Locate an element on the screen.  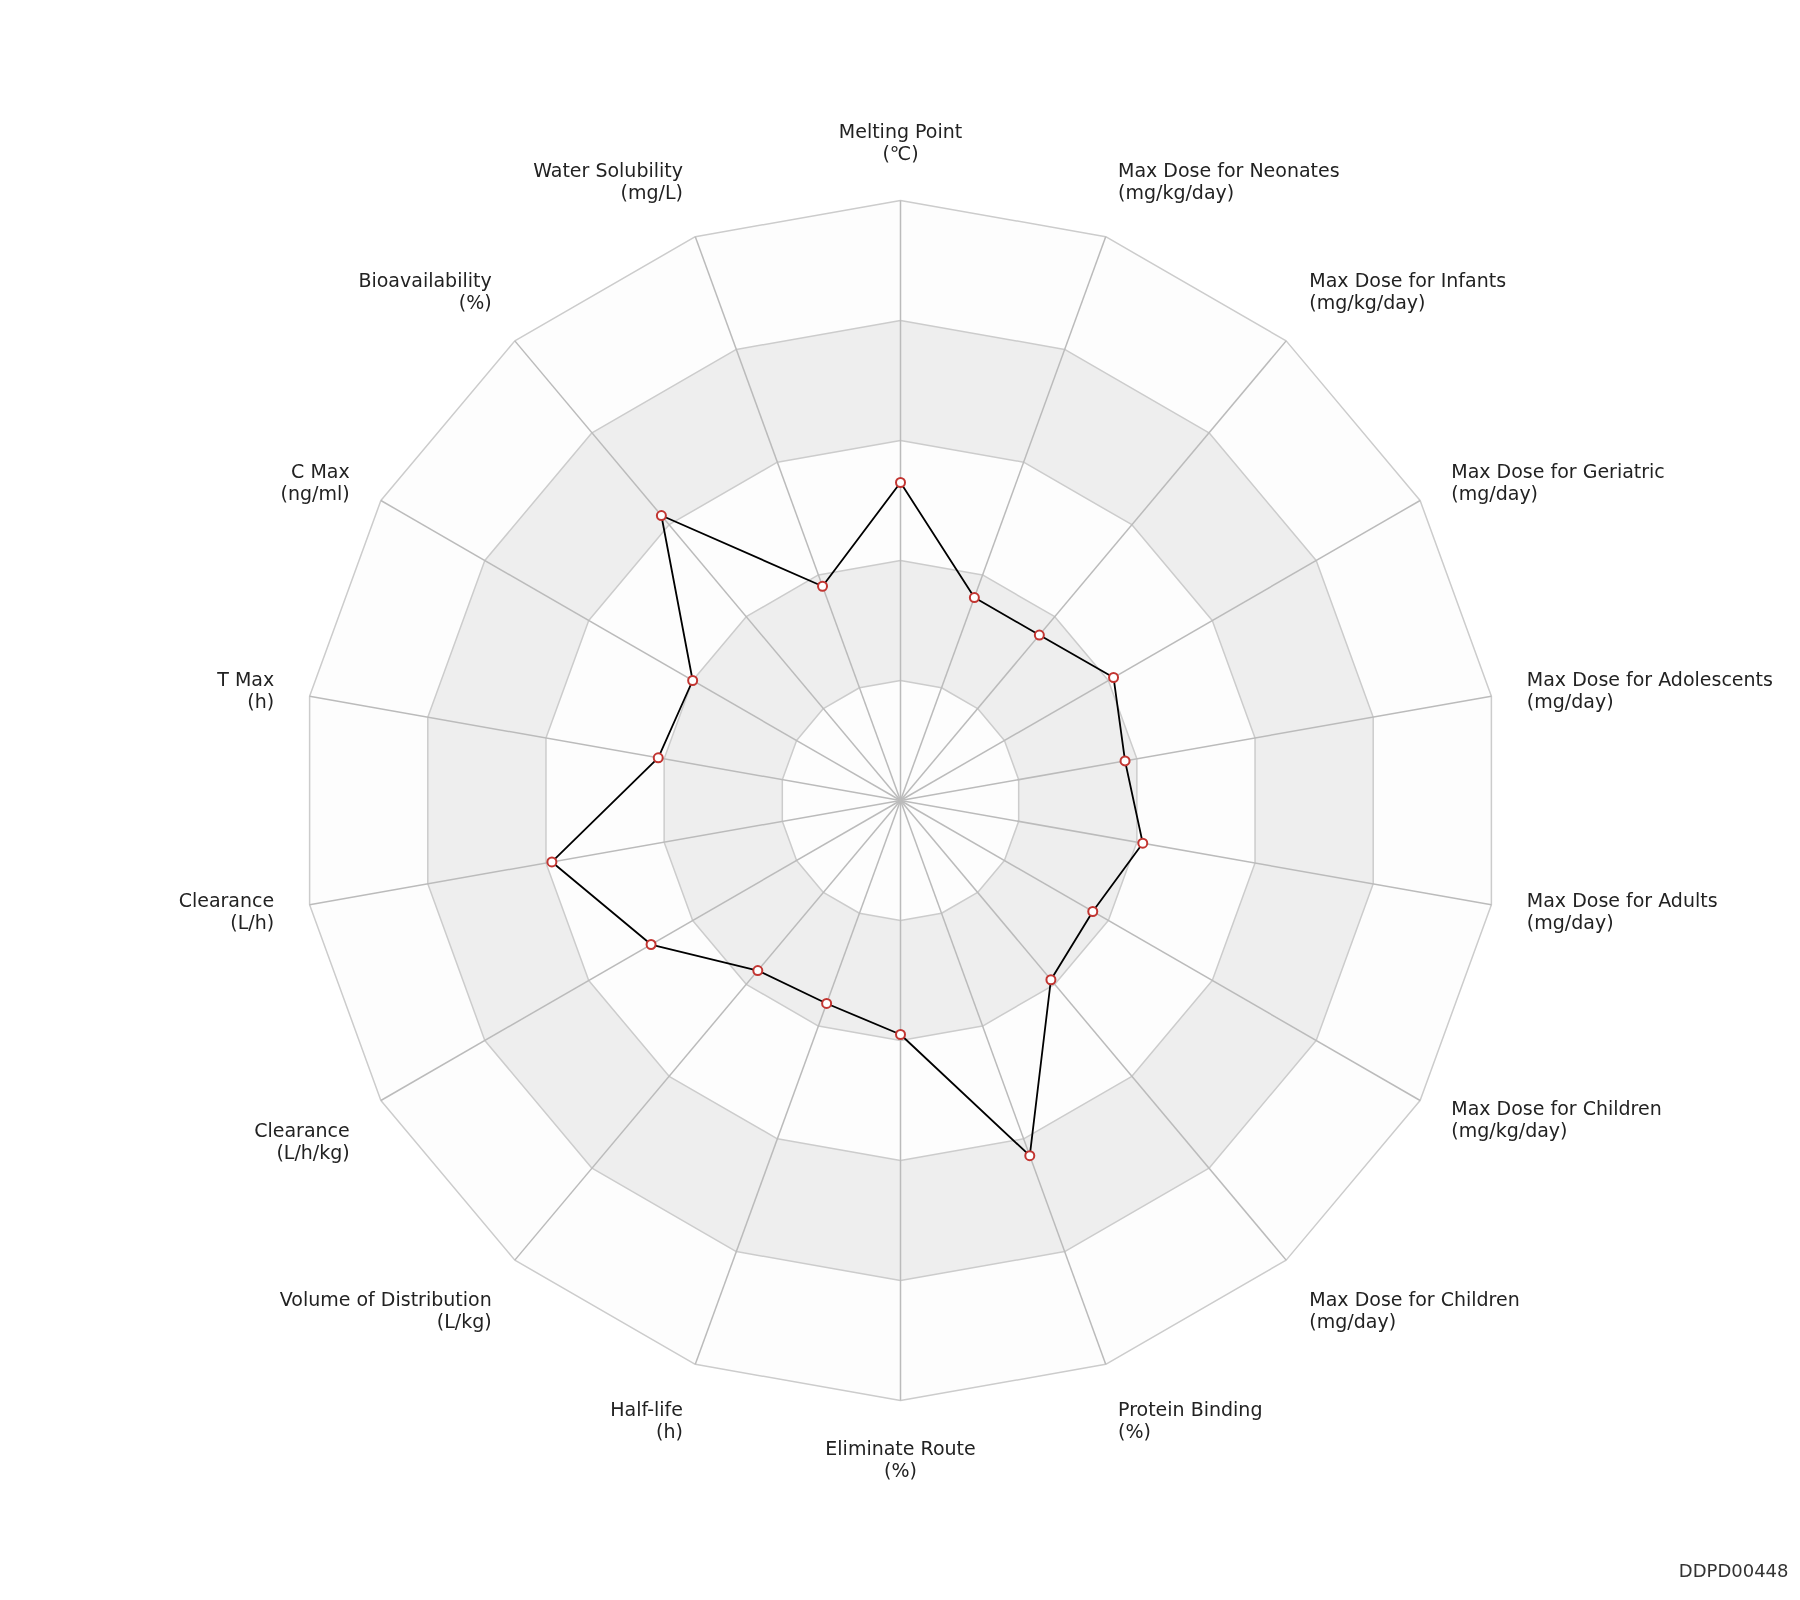
spoke-label: Clearance (L/h) is located at coordinates (226, 910).